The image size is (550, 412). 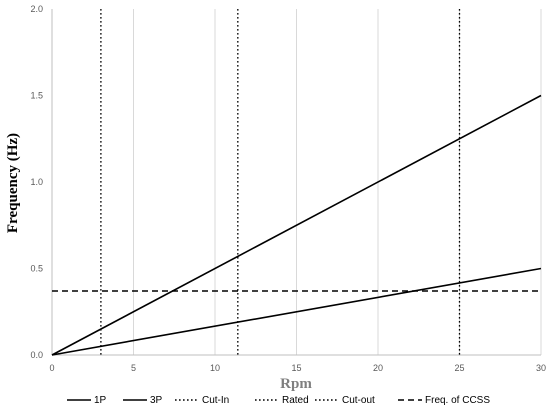 I want to click on x-tick-label: 20, so click(x=378, y=368).